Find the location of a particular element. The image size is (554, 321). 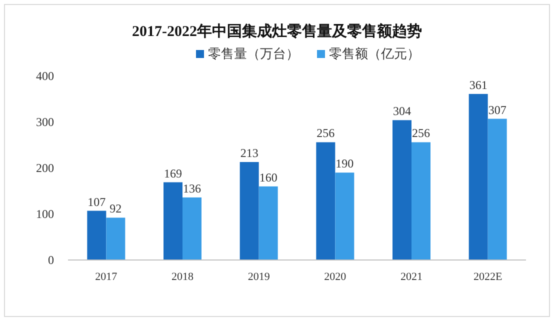

legend-label: 零售额（亿元） is located at coordinates (374, 53).